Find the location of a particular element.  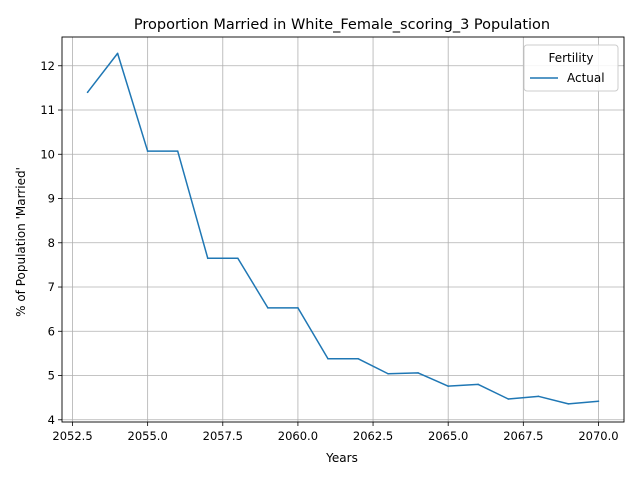

x-tick-label: 2070.0 is located at coordinates (598, 436).